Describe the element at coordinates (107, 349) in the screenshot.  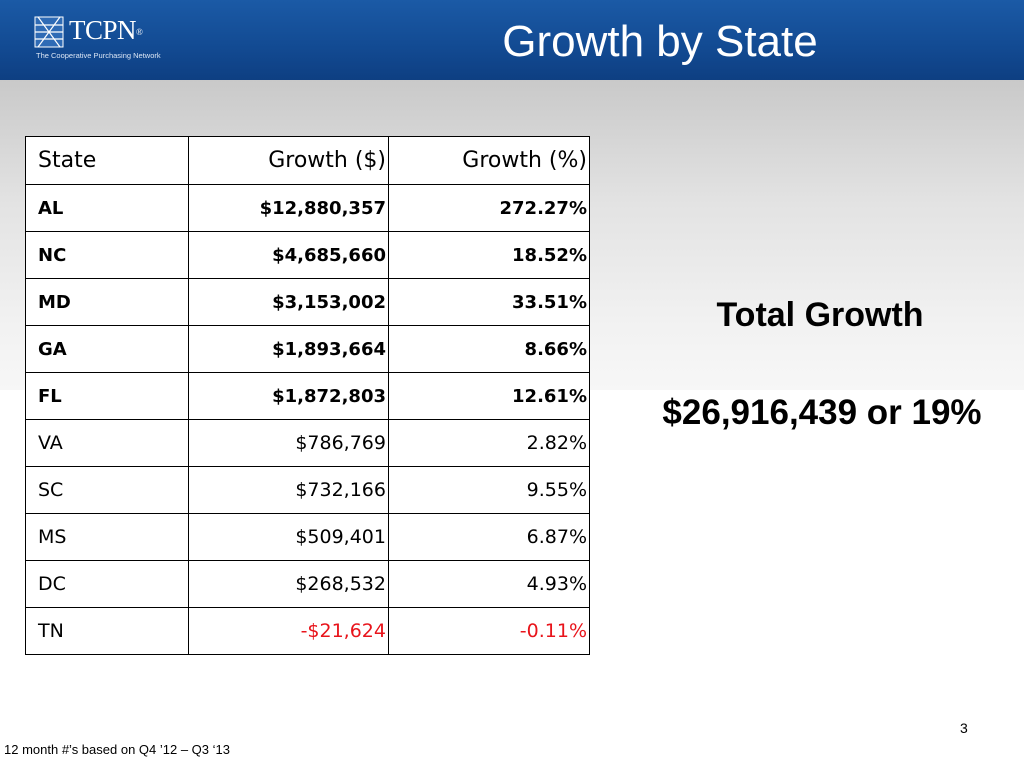
I see `state-cell: GA` at that location.